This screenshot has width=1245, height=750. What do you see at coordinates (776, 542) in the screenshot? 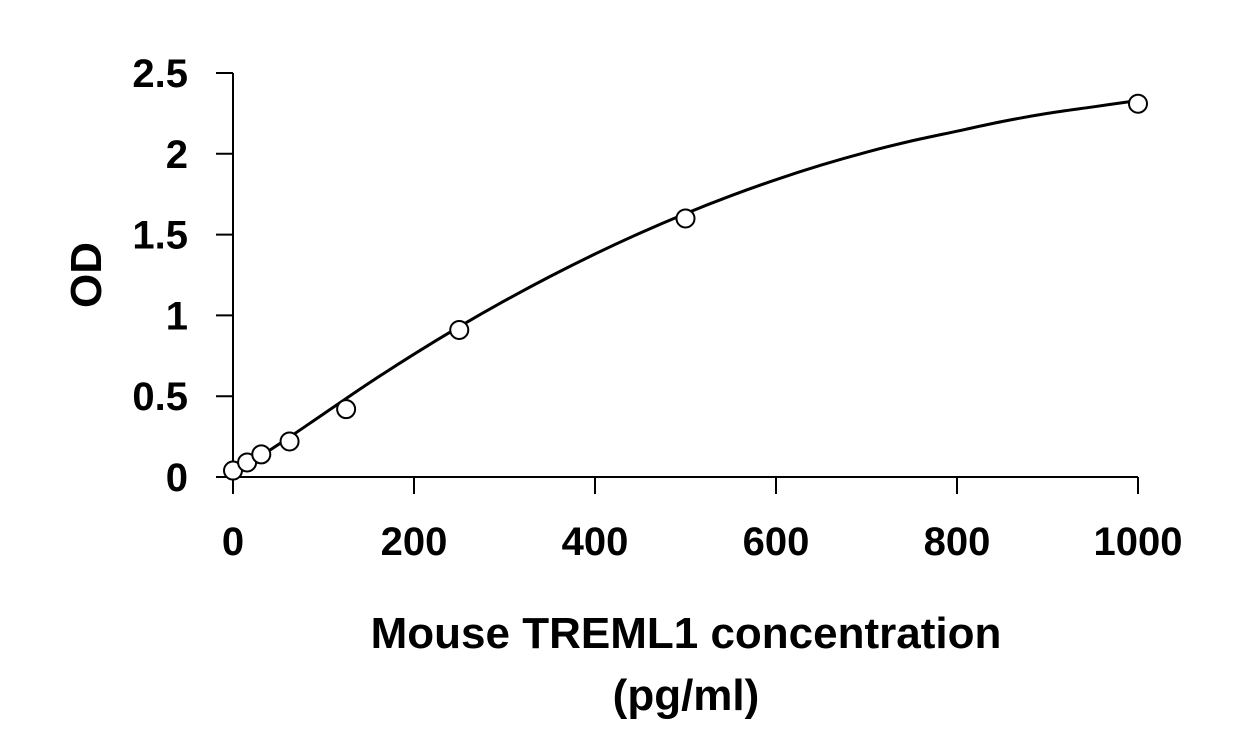
I see `x-tick-label: 600` at bounding box center [776, 542].